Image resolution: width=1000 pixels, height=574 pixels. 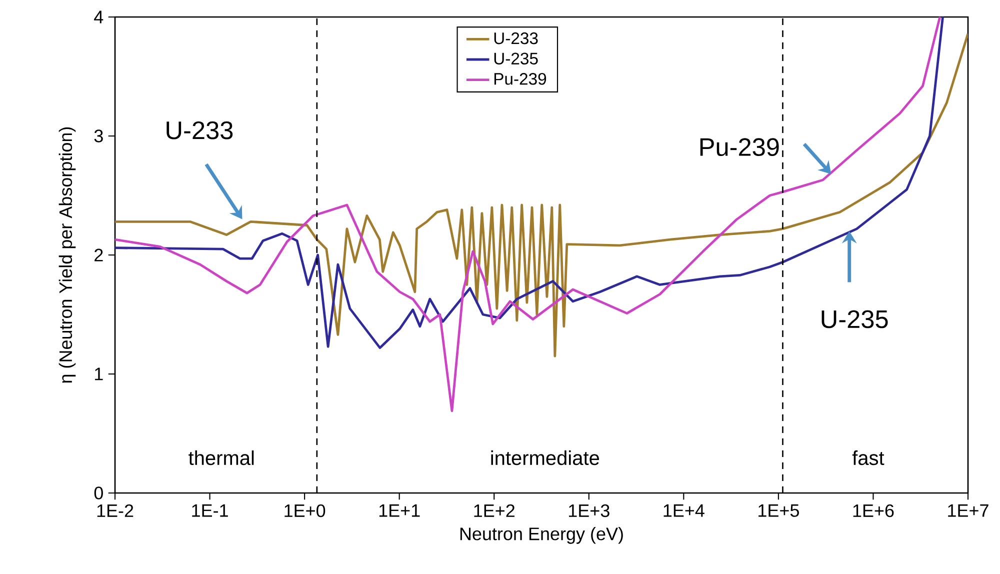 I want to click on y-tick-label: 3, so click(x=98, y=136).